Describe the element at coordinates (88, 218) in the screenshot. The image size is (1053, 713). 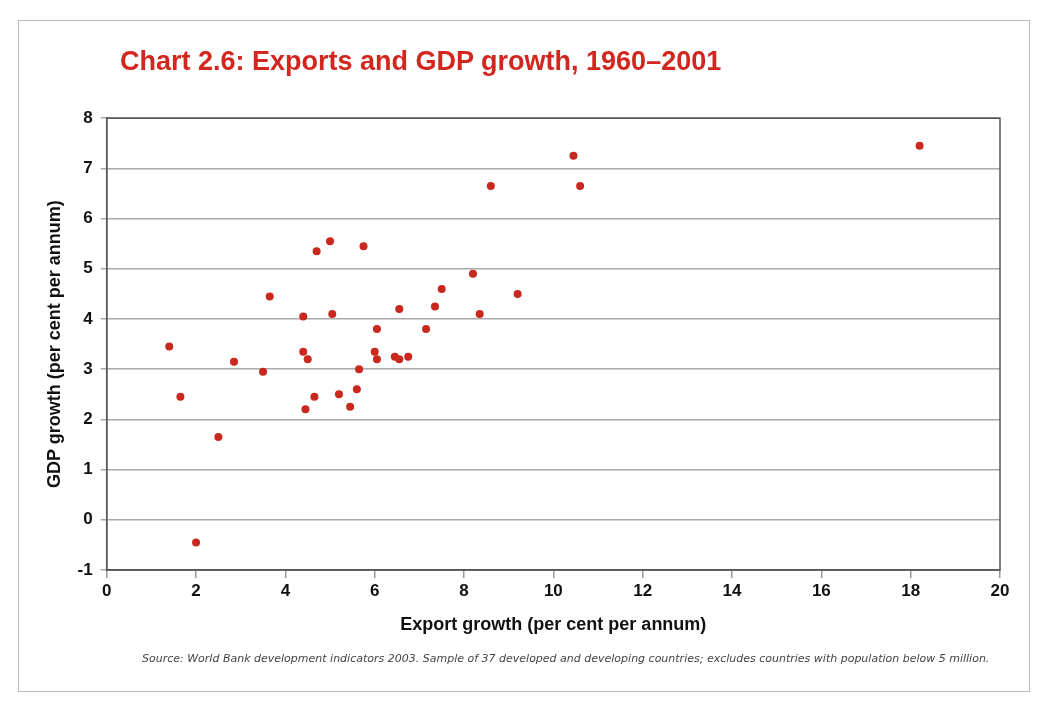
I see `y-tick-label: 6` at that location.